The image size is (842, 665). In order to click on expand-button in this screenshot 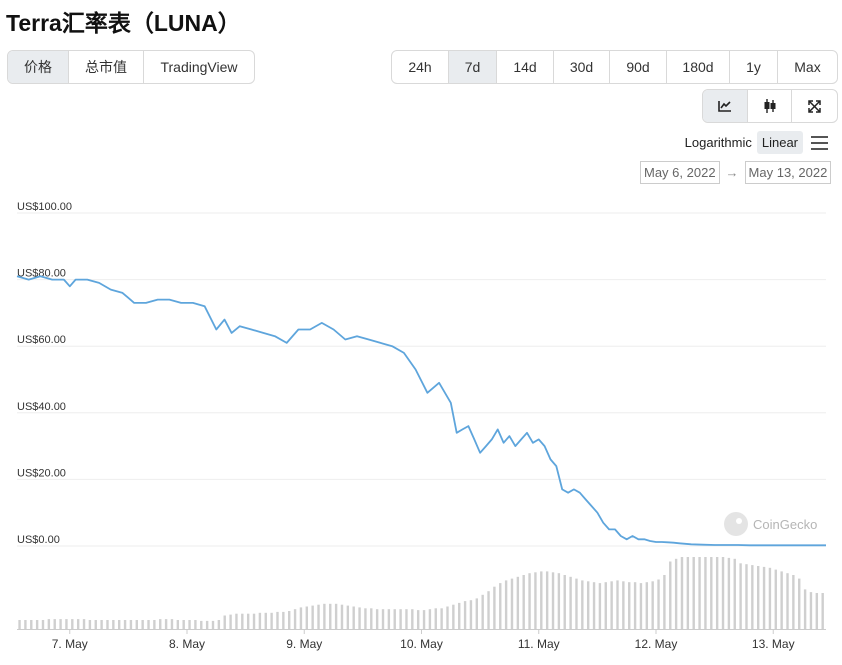, I will do `click(814, 106)`.